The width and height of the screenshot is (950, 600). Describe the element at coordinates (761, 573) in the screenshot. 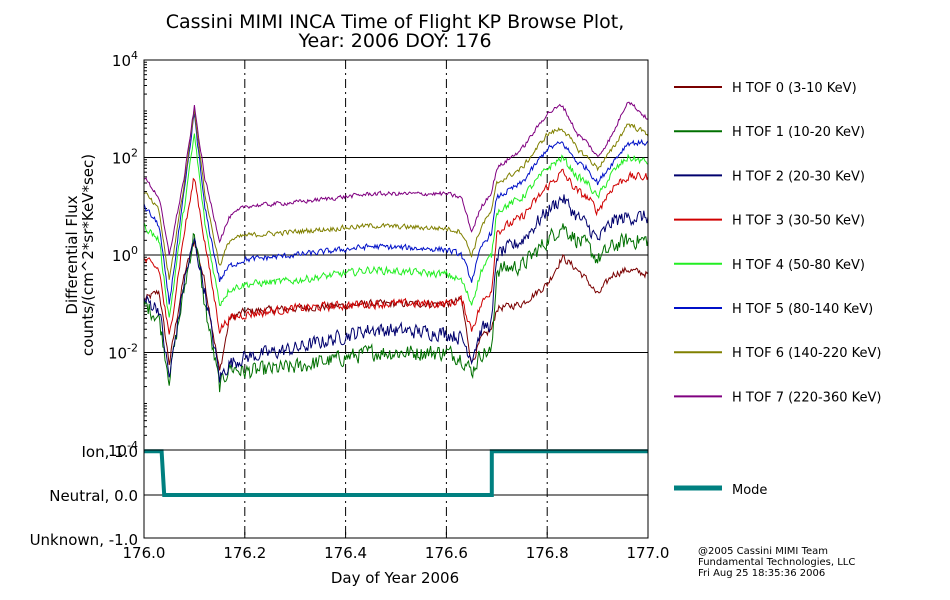

I see `credit-line3: Fri Aug 25 18:35:36 2006` at that location.